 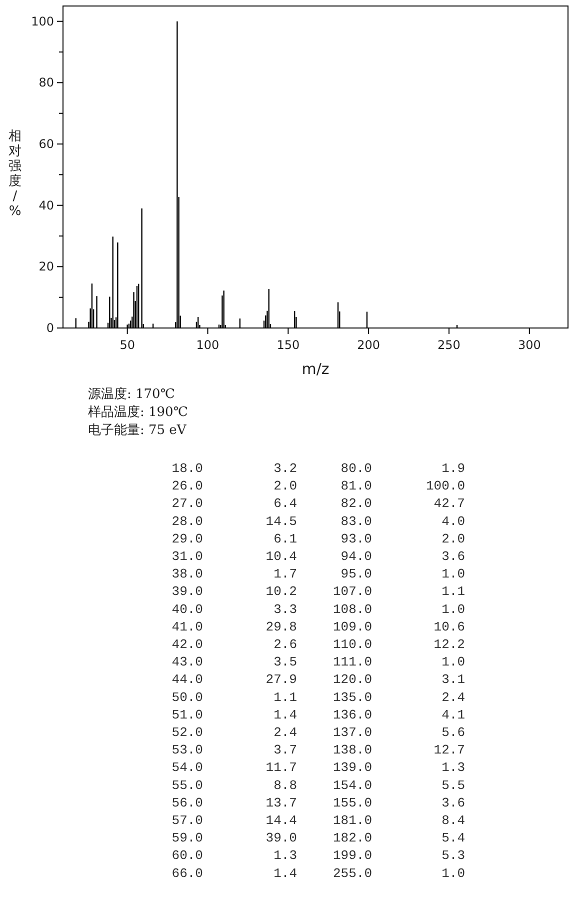 I want to click on x-tick-label: 50, so click(x=127, y=345).